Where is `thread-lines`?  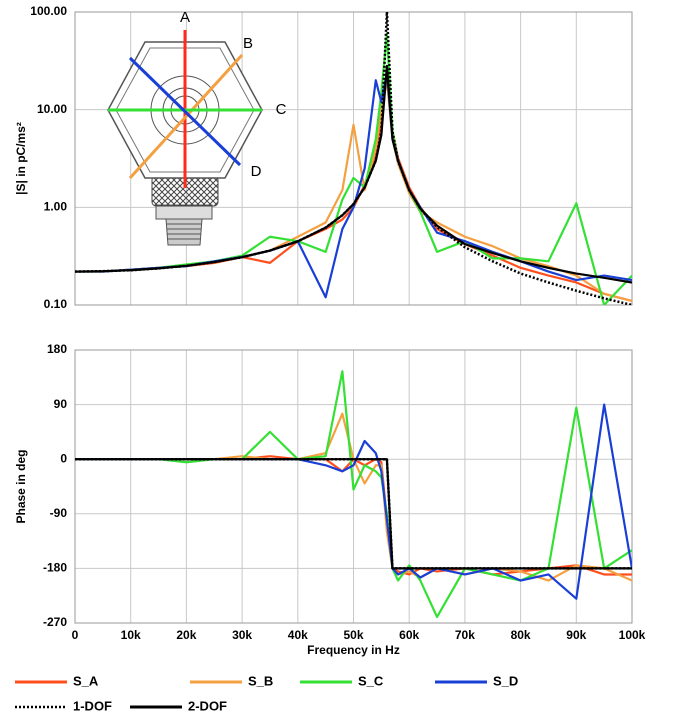
thread-lines is located at coordinates (184, 231).